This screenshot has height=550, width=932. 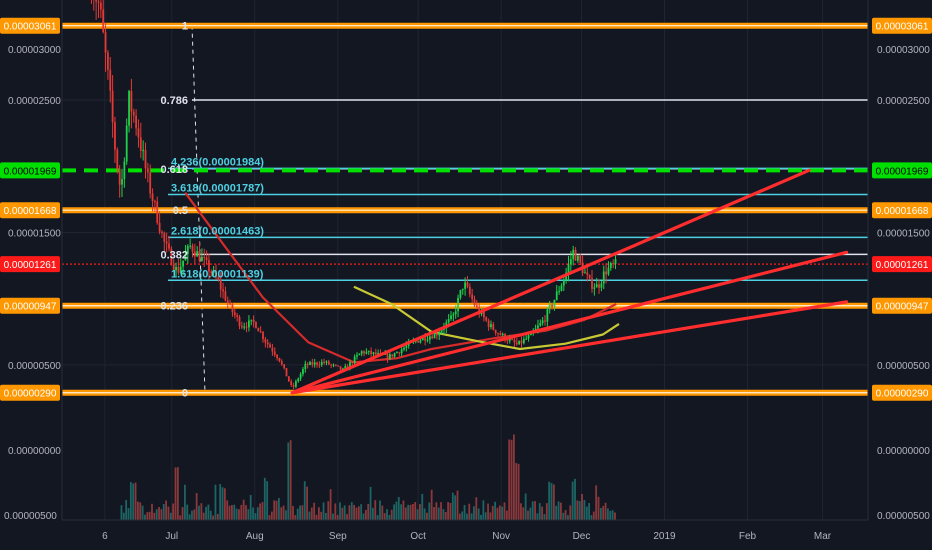 I want to click on price-tick-label-left: 0.00001500, so click(x=34, y=233).